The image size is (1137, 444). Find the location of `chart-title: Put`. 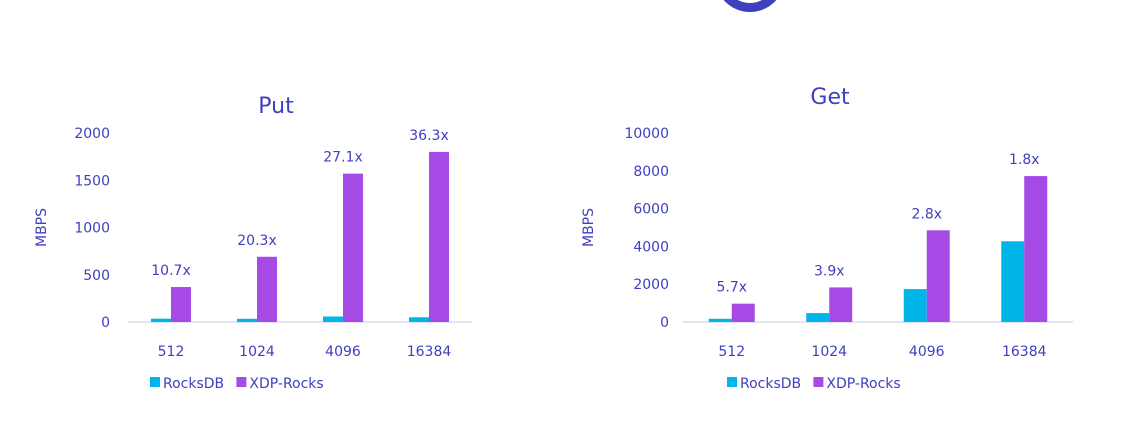

chart-title: Put is located at coordinates (276, 106).